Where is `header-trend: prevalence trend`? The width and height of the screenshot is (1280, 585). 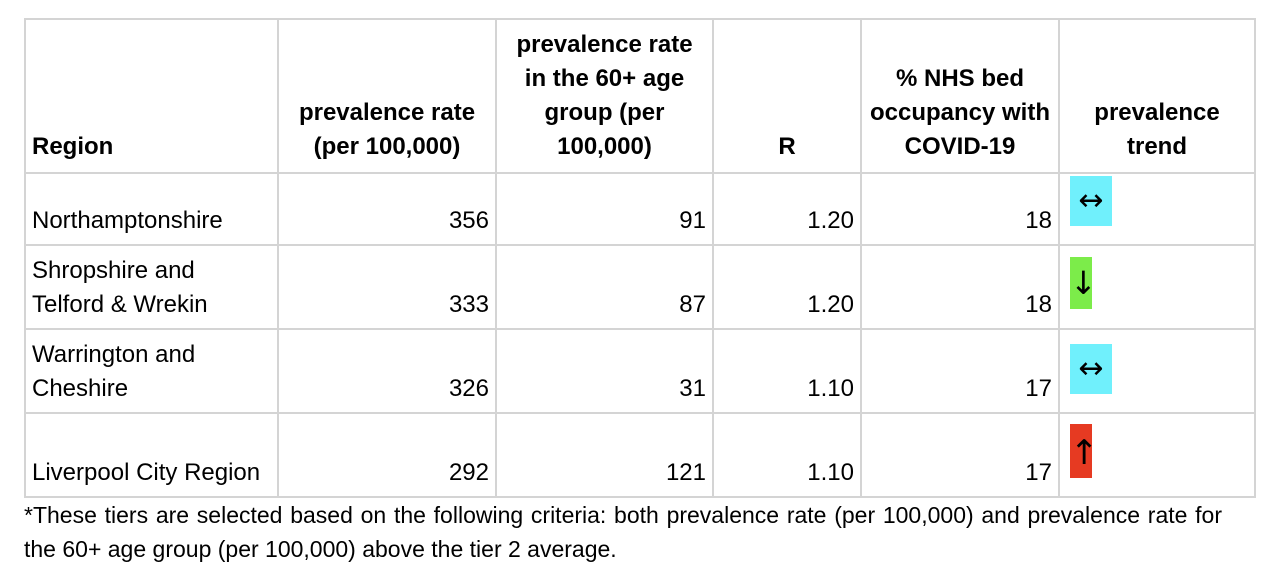 header-trend: prevalence trend is located at coordinates (1157, 96).